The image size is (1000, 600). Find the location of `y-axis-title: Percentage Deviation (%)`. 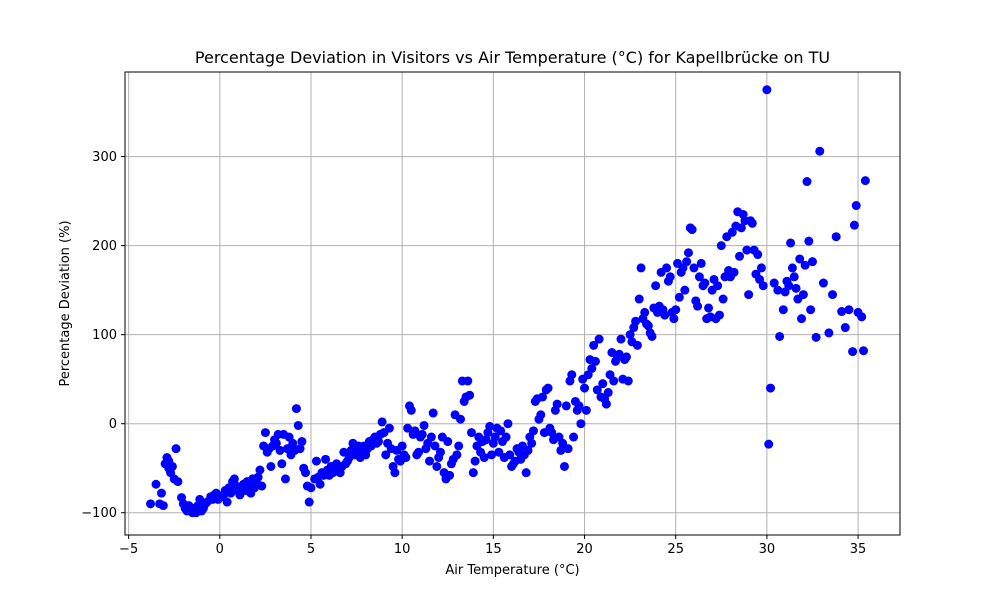

y-axis-title: Percentage Deviation (%) is located at coordinates (65, 303).